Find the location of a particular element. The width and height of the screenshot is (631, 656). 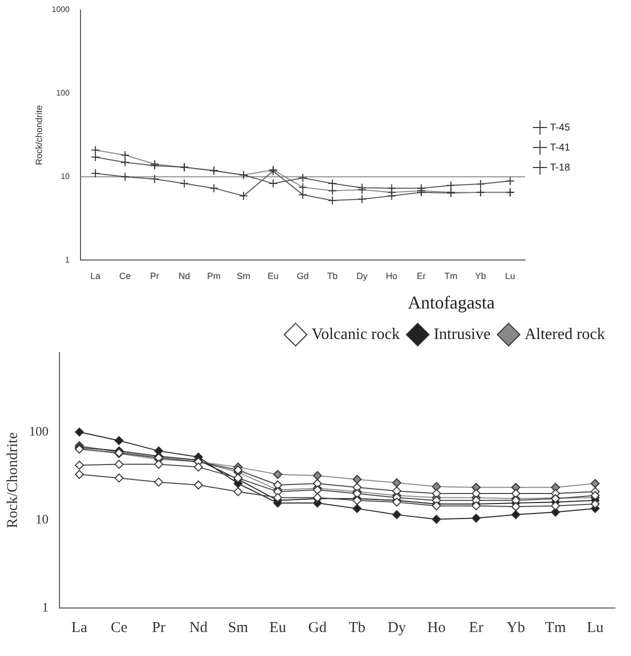

legend-title: Antofagasta is located at coordinates (451, 302).